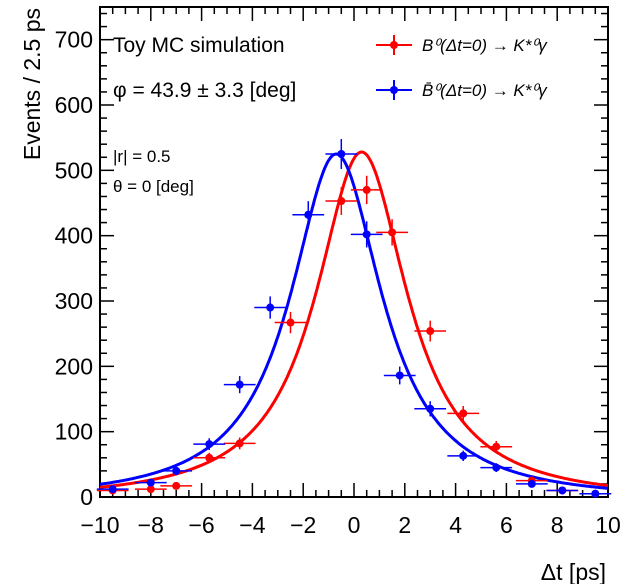 This screenshot has width=635, height=584. What do you see at coordinates (74, 170) in the screenshot?
I see `y-tick-label: 500` at bounding box center [74, 170].